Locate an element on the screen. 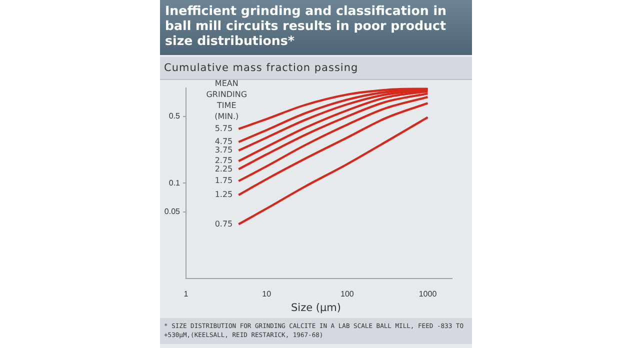 Image resolution: width=624 pixels, height=348 pixels. series-label: 5.75 is located at coordinates (223, 129).